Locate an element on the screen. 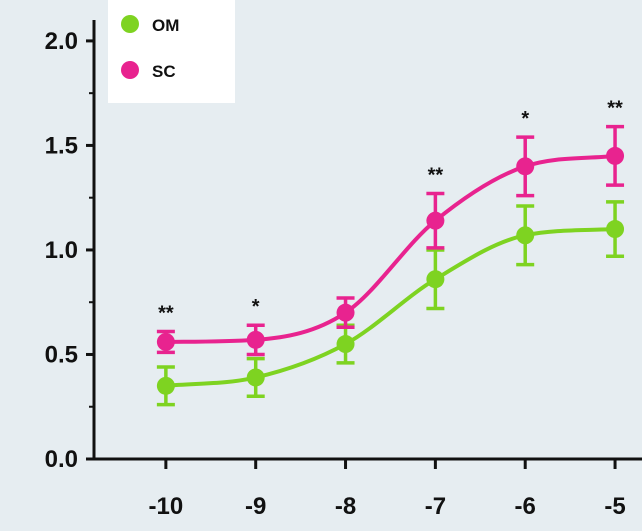 The image size is (642, 531). legend-marker-om is located at coordinates (130, 24).